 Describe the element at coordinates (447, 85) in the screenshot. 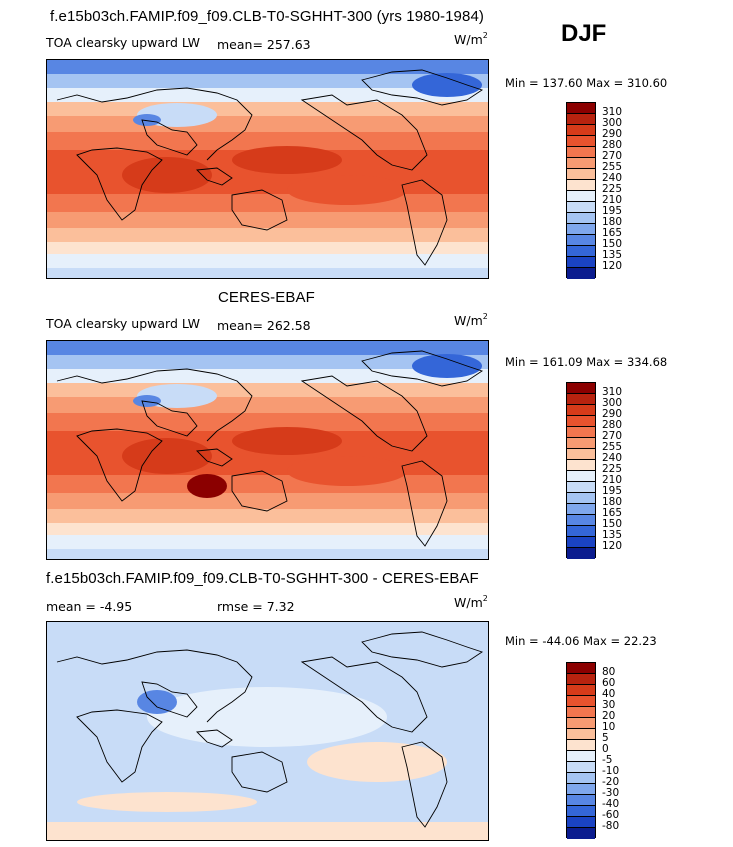

I see `cold-arctic` at that location.